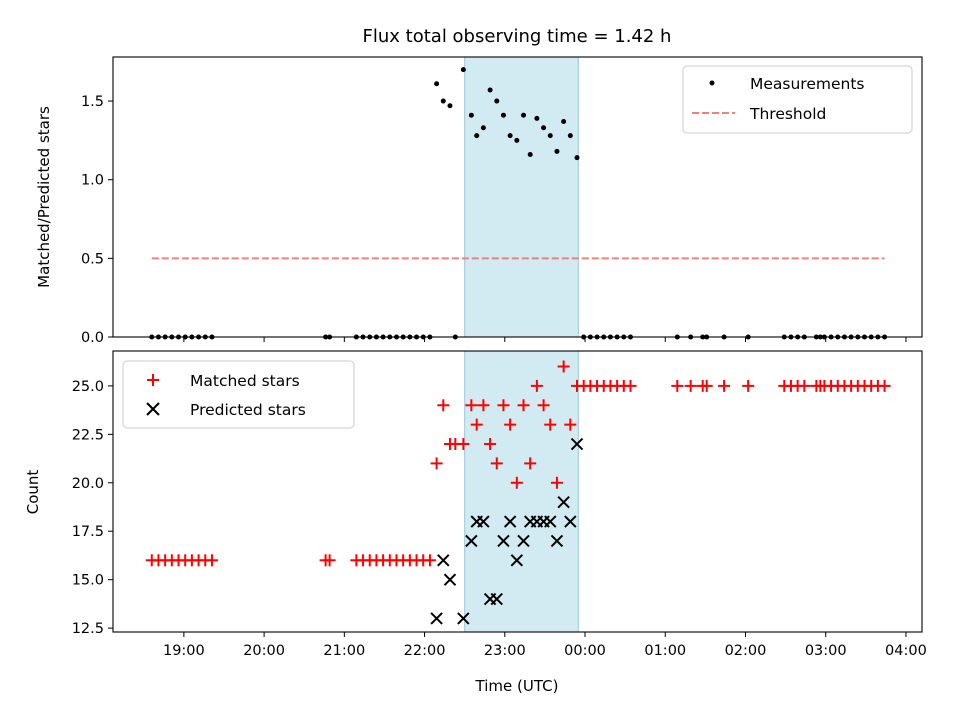  I want to click on bottom-legend: Matched stars Predicted stars, so click(238, 394).